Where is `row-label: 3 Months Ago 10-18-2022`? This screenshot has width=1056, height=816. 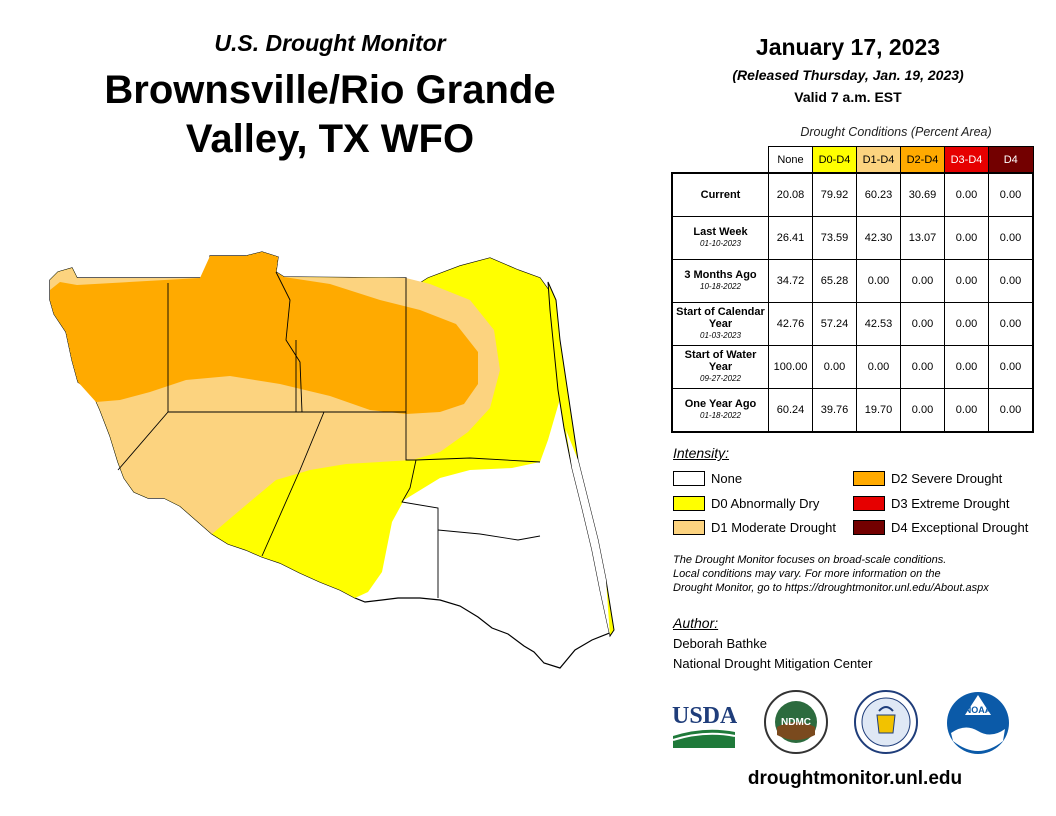 row-label: 3 Months Ago 10-18-2022 is located at coordinates (720, 281).